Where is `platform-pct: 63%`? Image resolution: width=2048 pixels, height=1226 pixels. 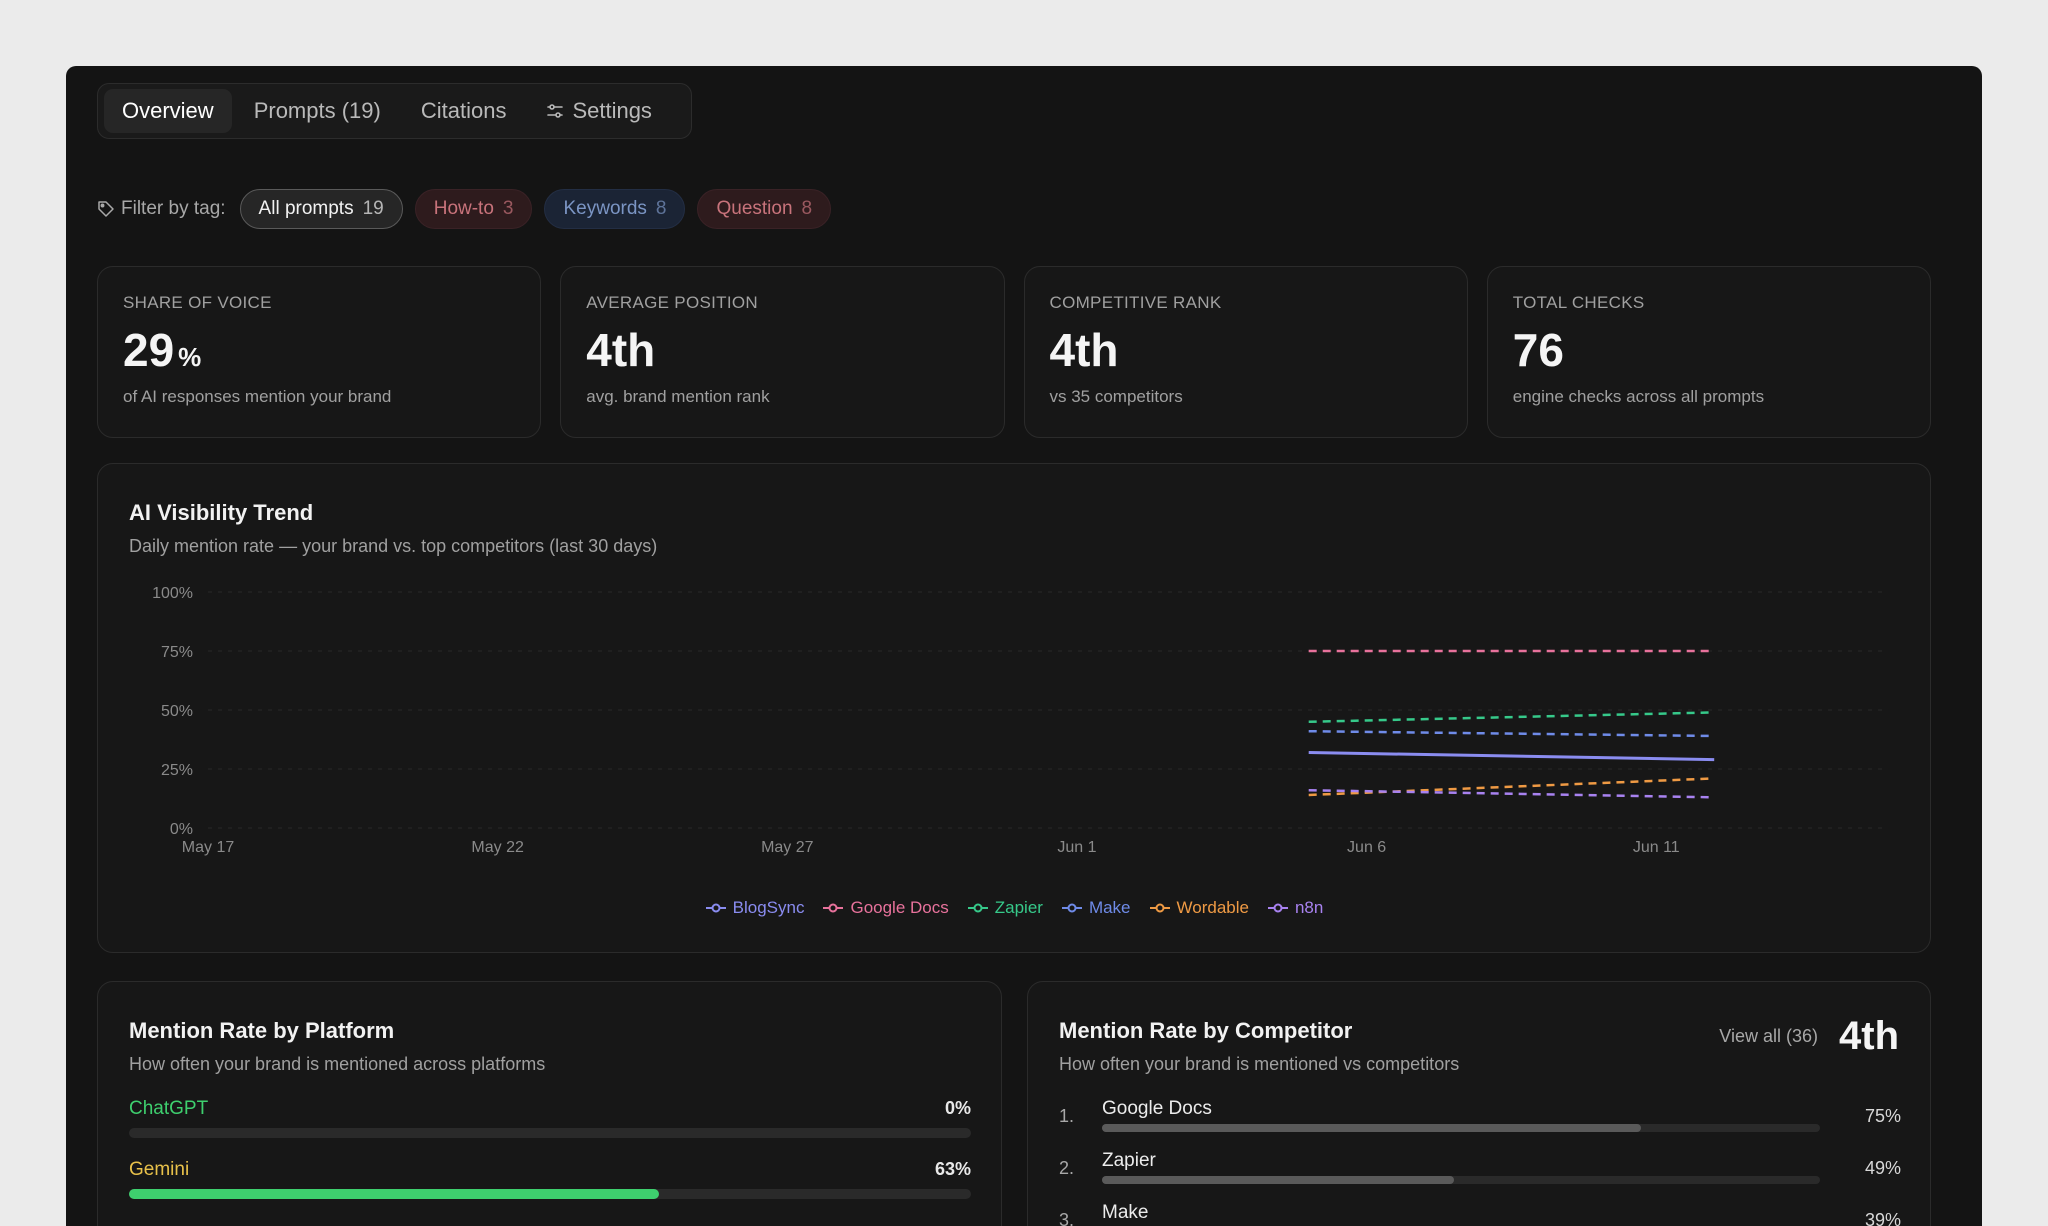 platform-pct: 63% is located at coordinates (952, 1169).